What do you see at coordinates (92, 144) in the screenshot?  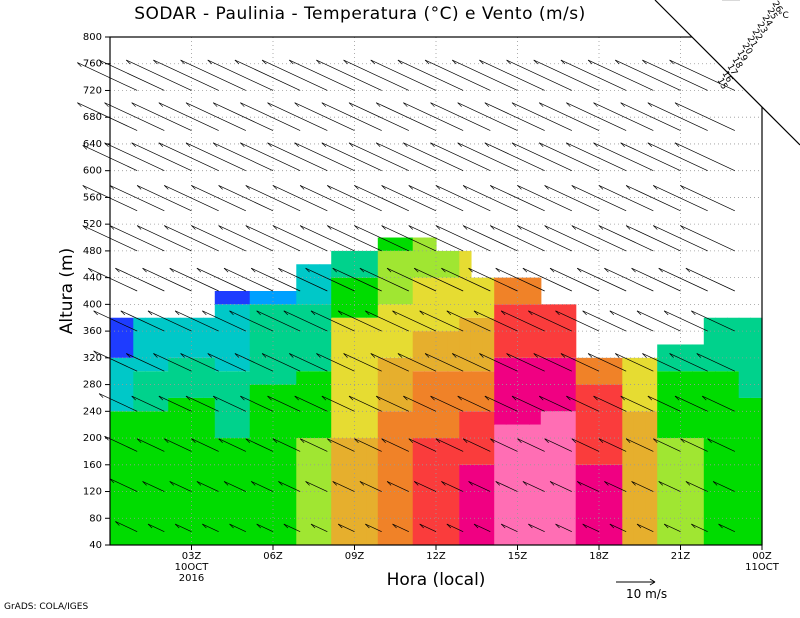 I see `y-tick-label: 640` at bounding box center [92, 144].